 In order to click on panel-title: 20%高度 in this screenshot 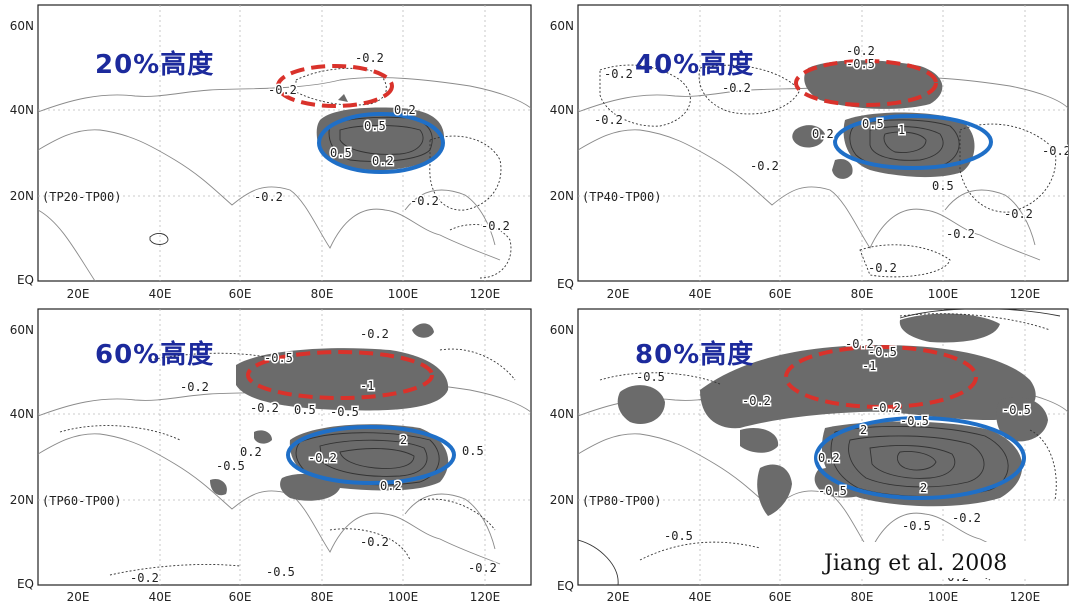, I will do `click(154, 64)`.